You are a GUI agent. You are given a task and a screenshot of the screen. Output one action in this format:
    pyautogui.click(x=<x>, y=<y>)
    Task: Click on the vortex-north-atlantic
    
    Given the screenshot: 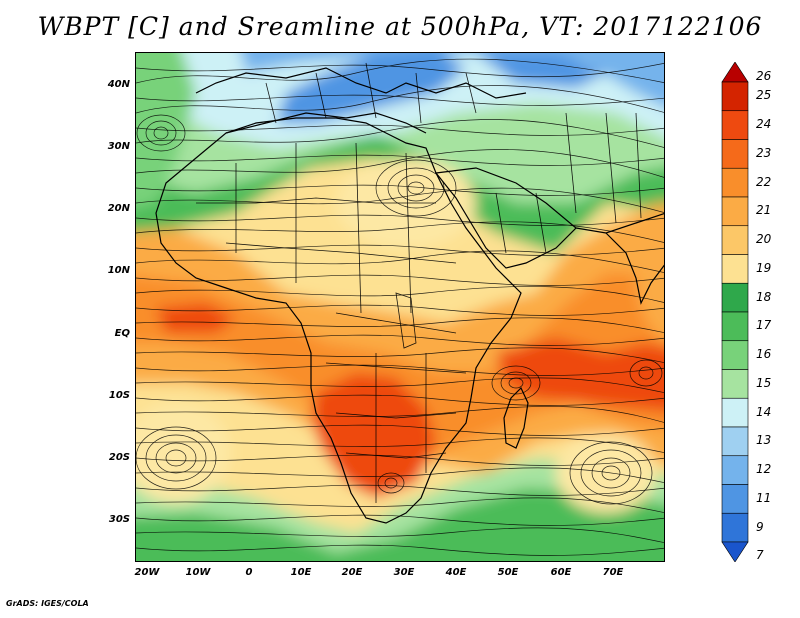 What is the action you would take?
    pyautogui.click(x=161, y=133)
    